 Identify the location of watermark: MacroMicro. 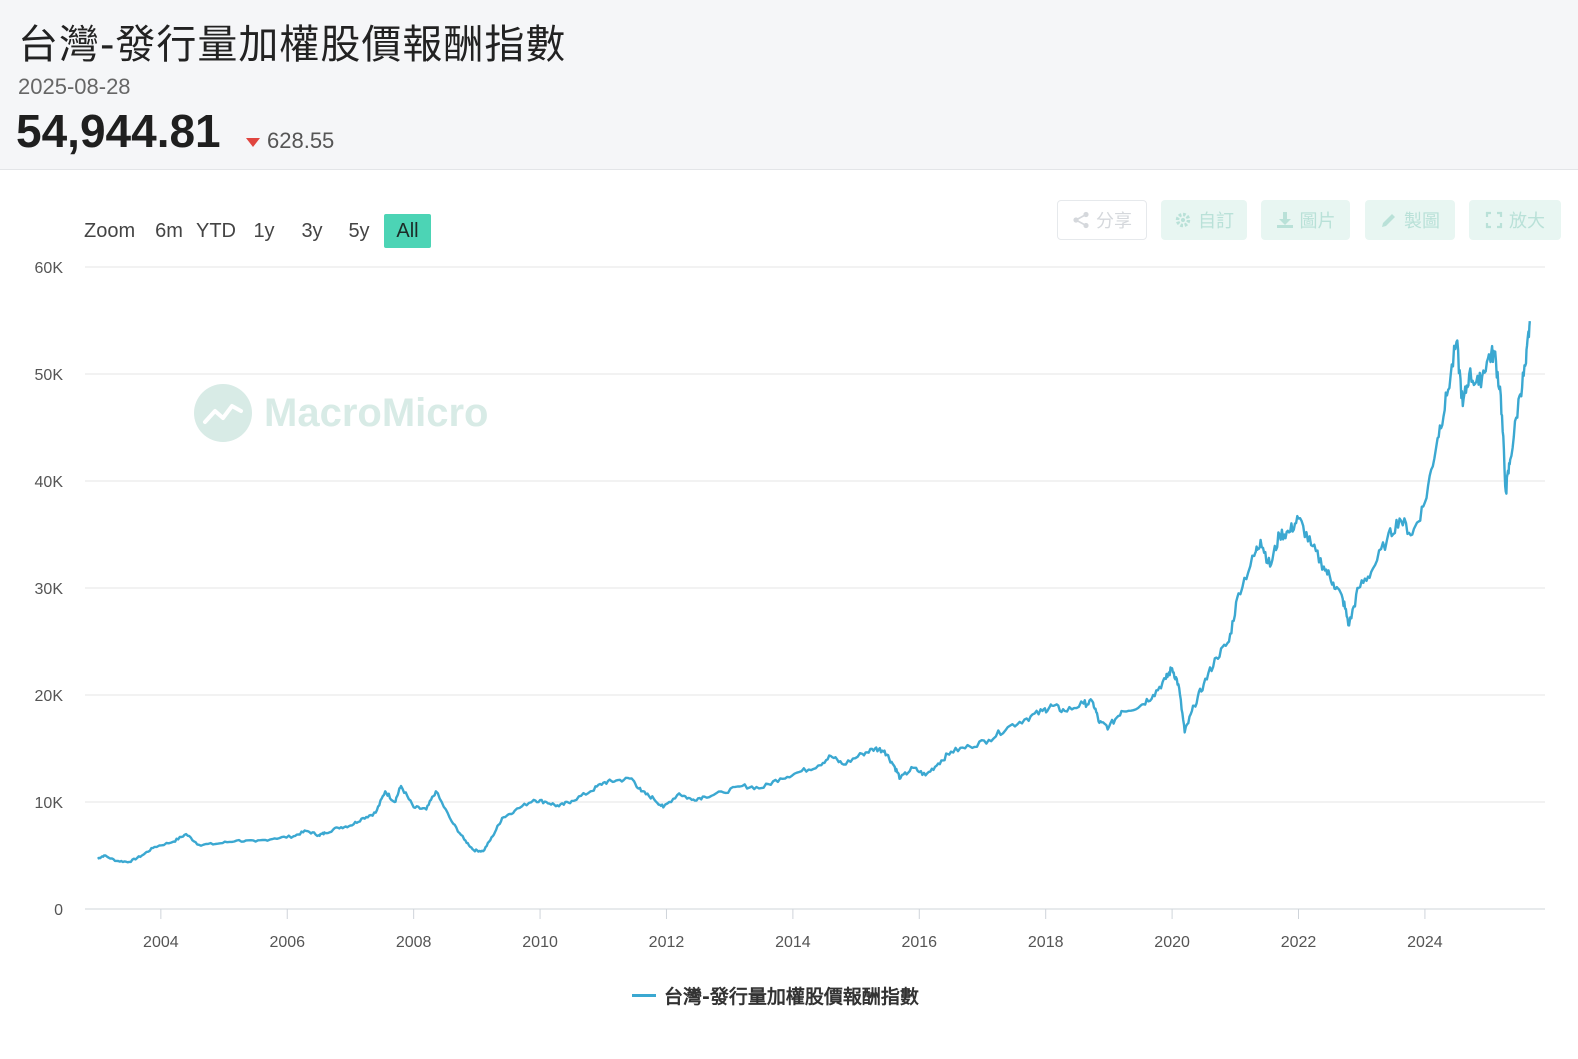
(341, 413).